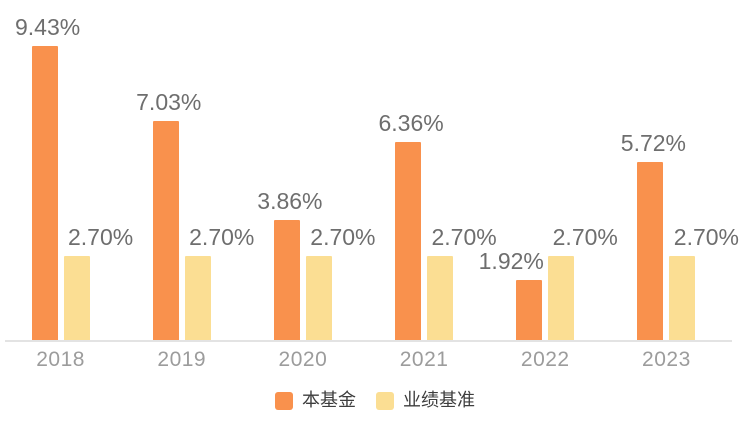  Describe the element at coordinates (424, 359) in the screenshot. I see `x-axis-tick-label: 2021` at that location.